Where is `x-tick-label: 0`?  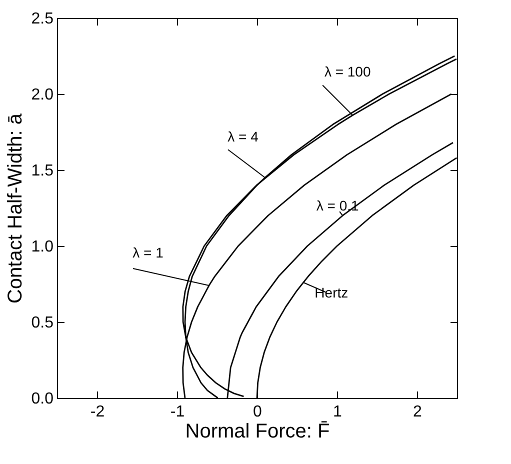 x-tick-label: 0 is located at coordinates (257, 412).